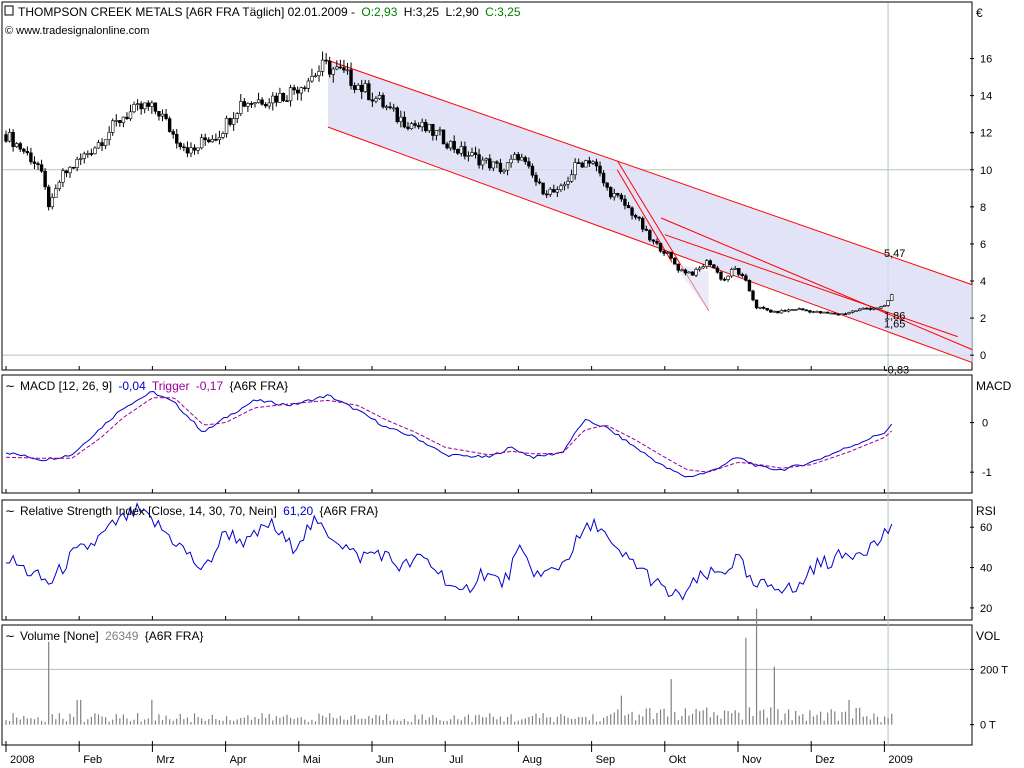 This screenshot has width=1024, height=768. What do you see at coordinates (312, 760) in the screenshot?
I see `month-label: Mai` at bounding box center [312, 760].